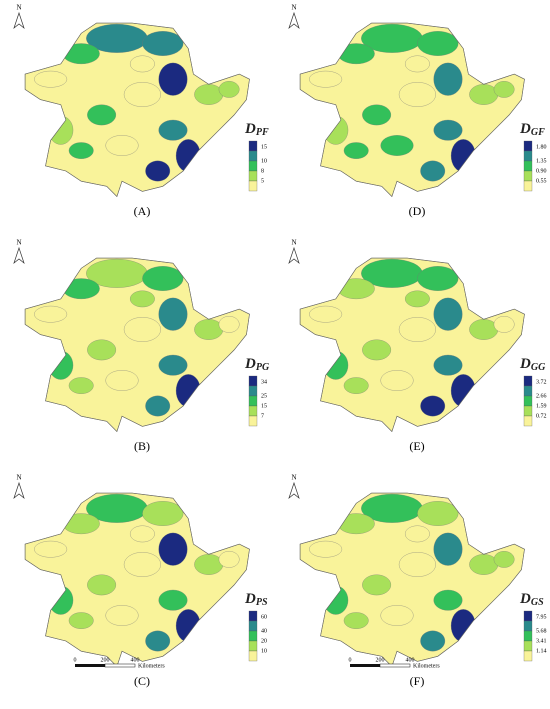 The width and height of the screenshot is (550, 709). What do you see at coordinates (538, 132) in the screenshot?
I see `legend-subscript: GF` at bounding box center [538, 132].